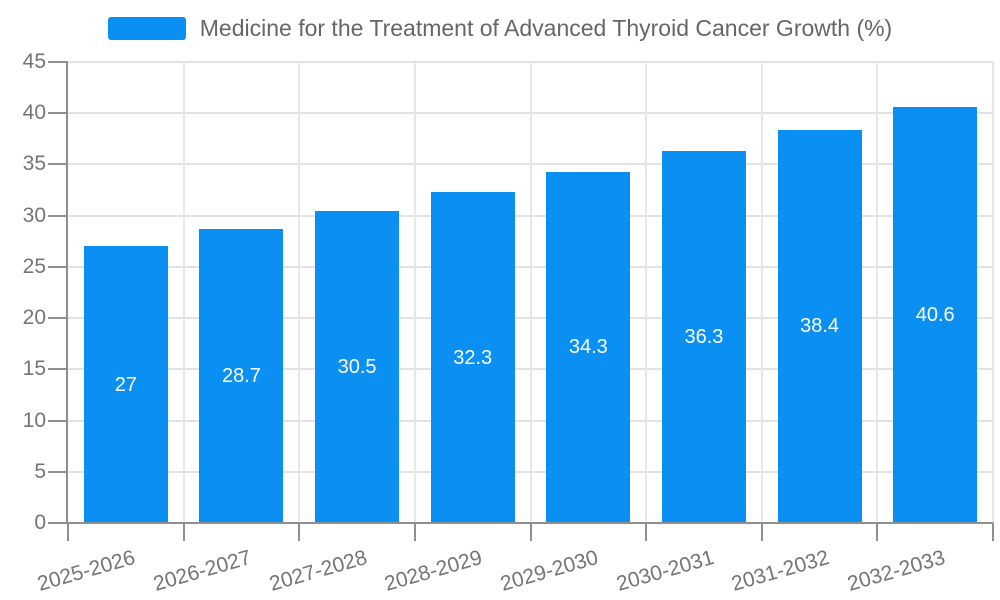 The height and width of the screenshot is (600, 1000). I want to click on y-axis-label: 45, so click(34, 61).